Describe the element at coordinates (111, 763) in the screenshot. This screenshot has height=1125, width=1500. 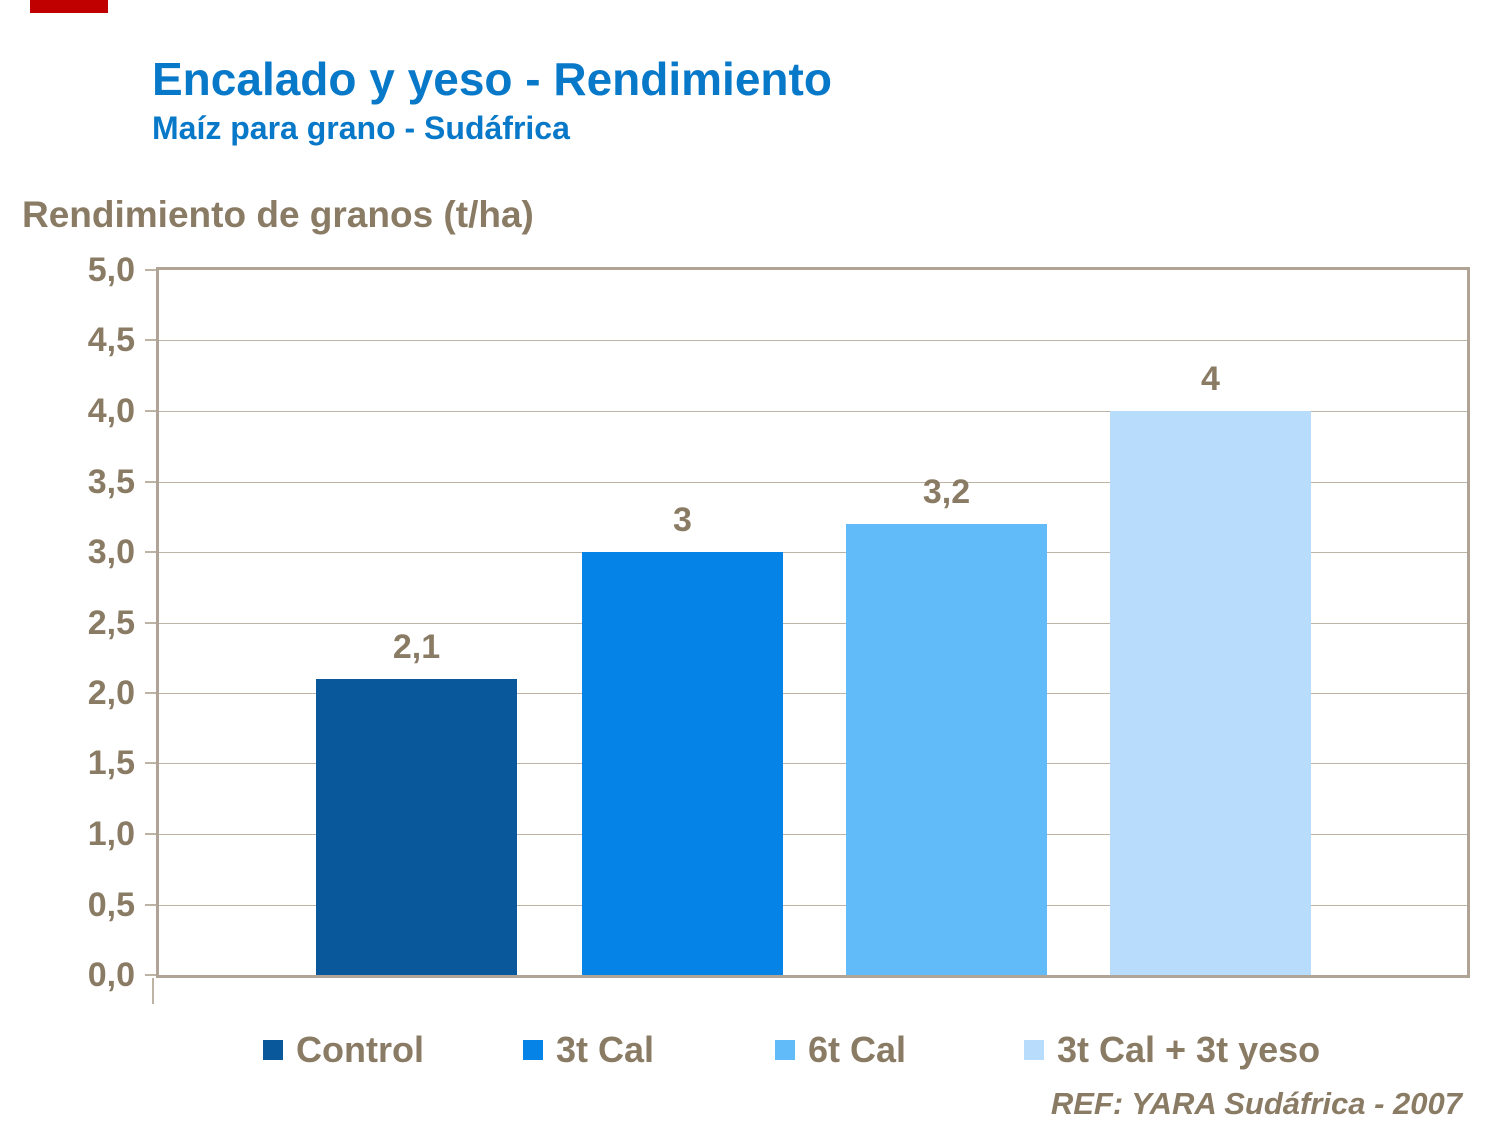
I see `y-tick-label-1,5: 1,5` at that location.